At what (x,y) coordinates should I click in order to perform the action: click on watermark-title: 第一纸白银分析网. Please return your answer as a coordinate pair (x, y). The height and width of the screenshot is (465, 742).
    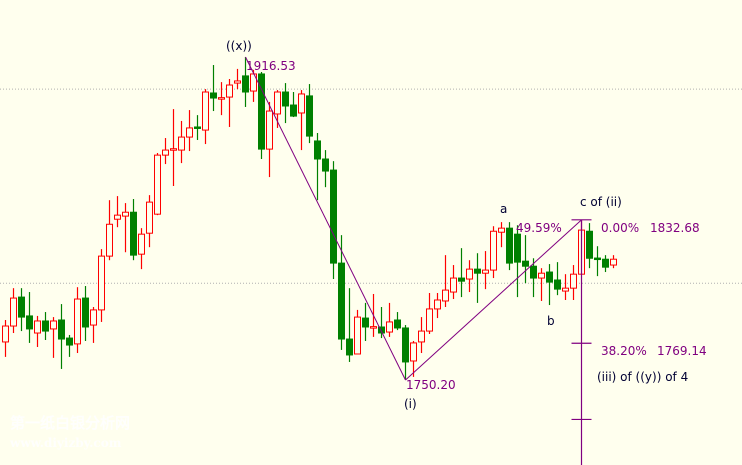
    Looking at the image, I should click on (70, 423).